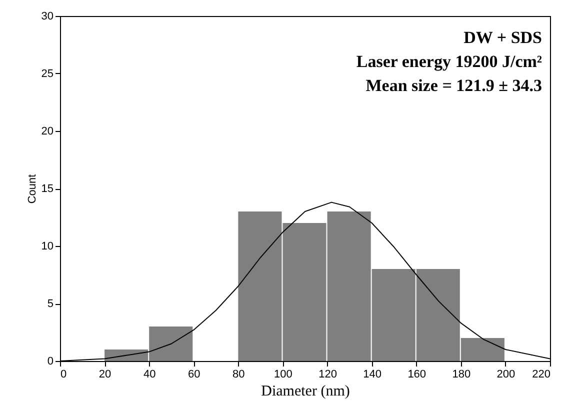  Describe the element at coordinates (417, 374) in the screenshot. I see `x-tick-label: 160` at that location.